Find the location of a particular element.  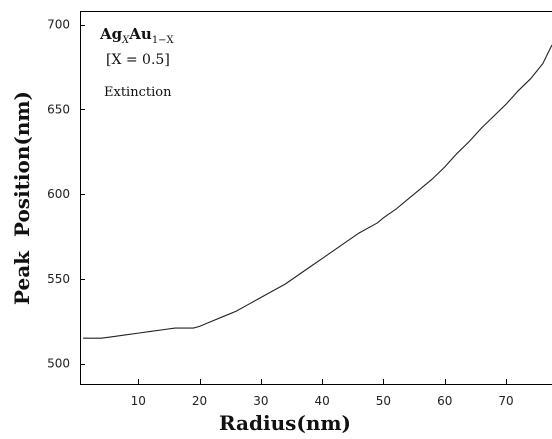

x-tick-label: 30 is located at coordinates (260, 401).